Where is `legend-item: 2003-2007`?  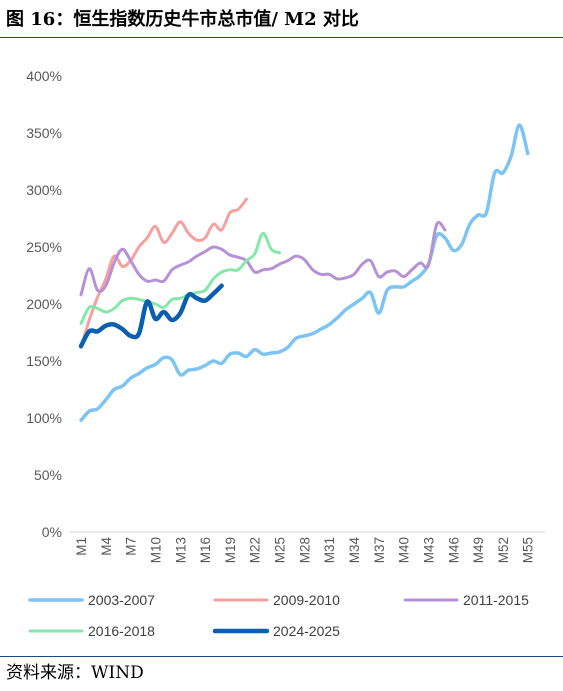
legend-item: 2003-2007 is located at coordinates (91, 600).